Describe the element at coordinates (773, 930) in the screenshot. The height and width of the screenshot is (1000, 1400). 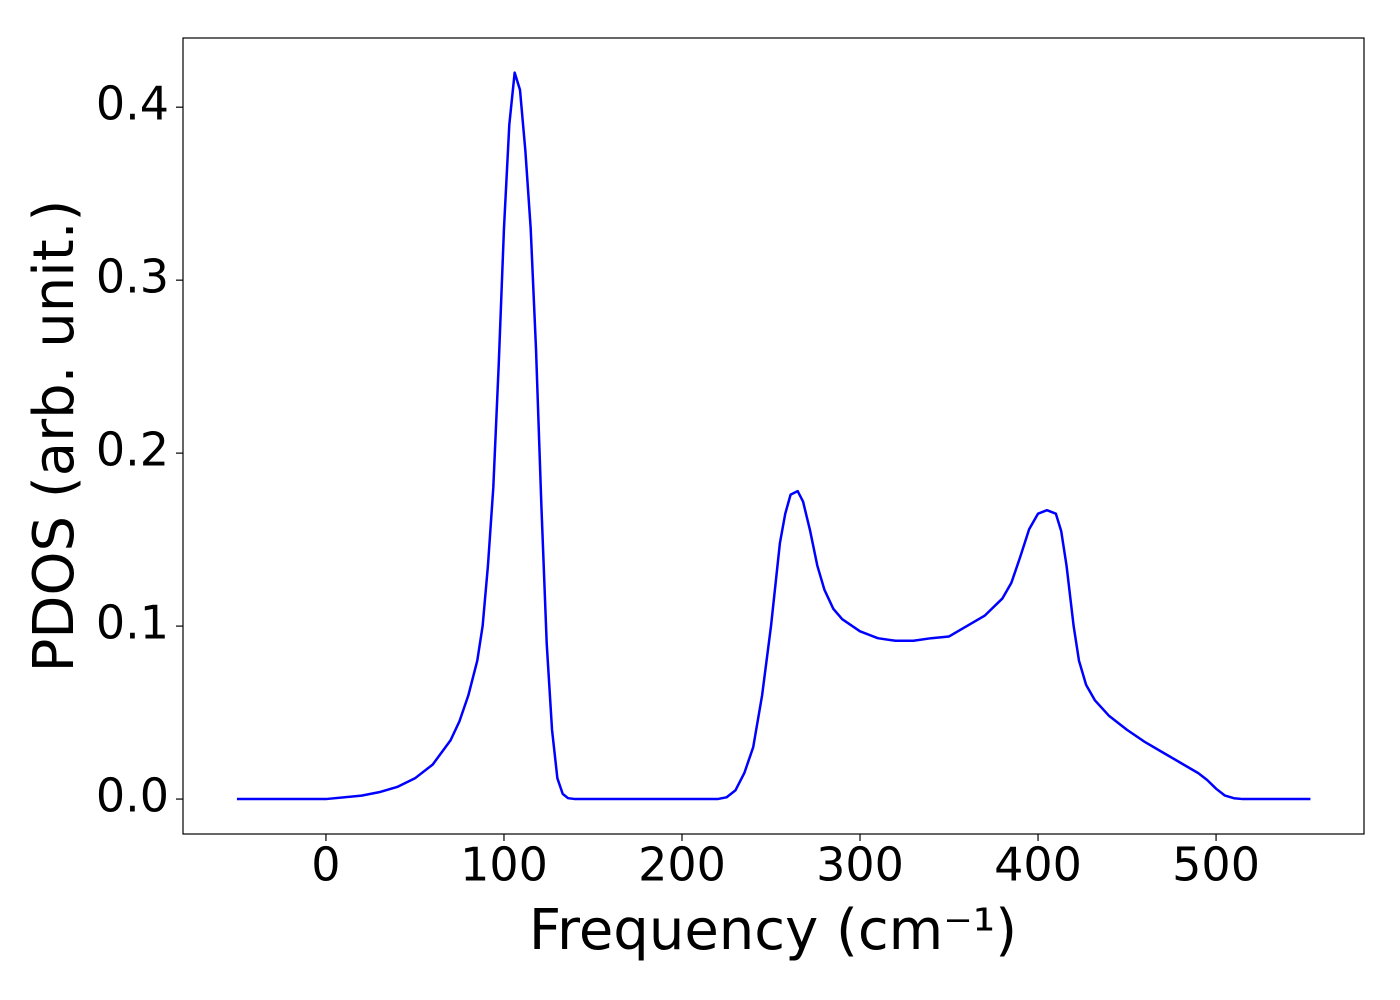
I see `x-axis-label: Frequency (cm⁻¹)` at that location.